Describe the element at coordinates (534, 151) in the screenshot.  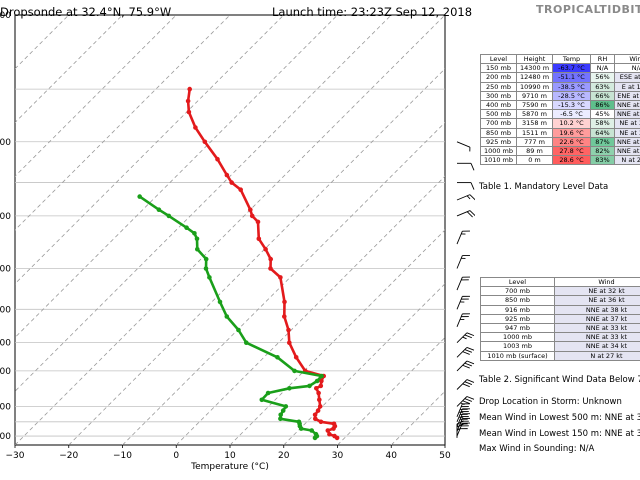
I see `table1-cell: 89 m` at that location.